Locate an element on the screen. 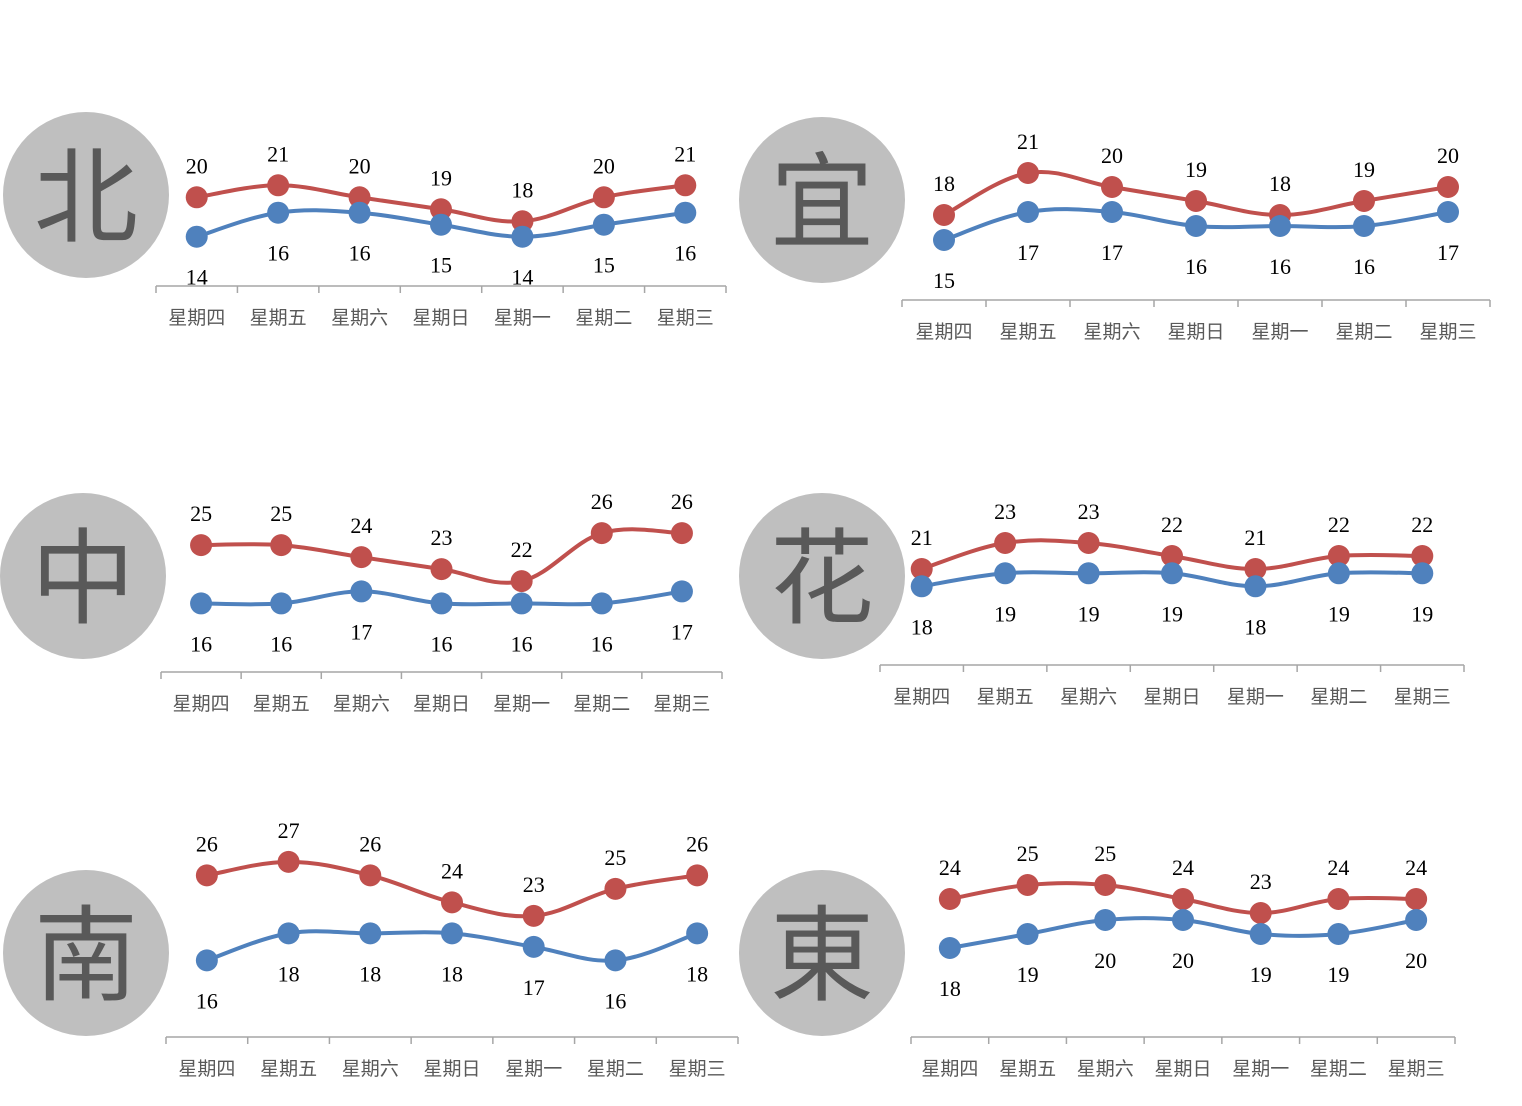 The image size is (1522, 1106). x-tick-label: 星期二 is located at coordinates (1338, 1069).